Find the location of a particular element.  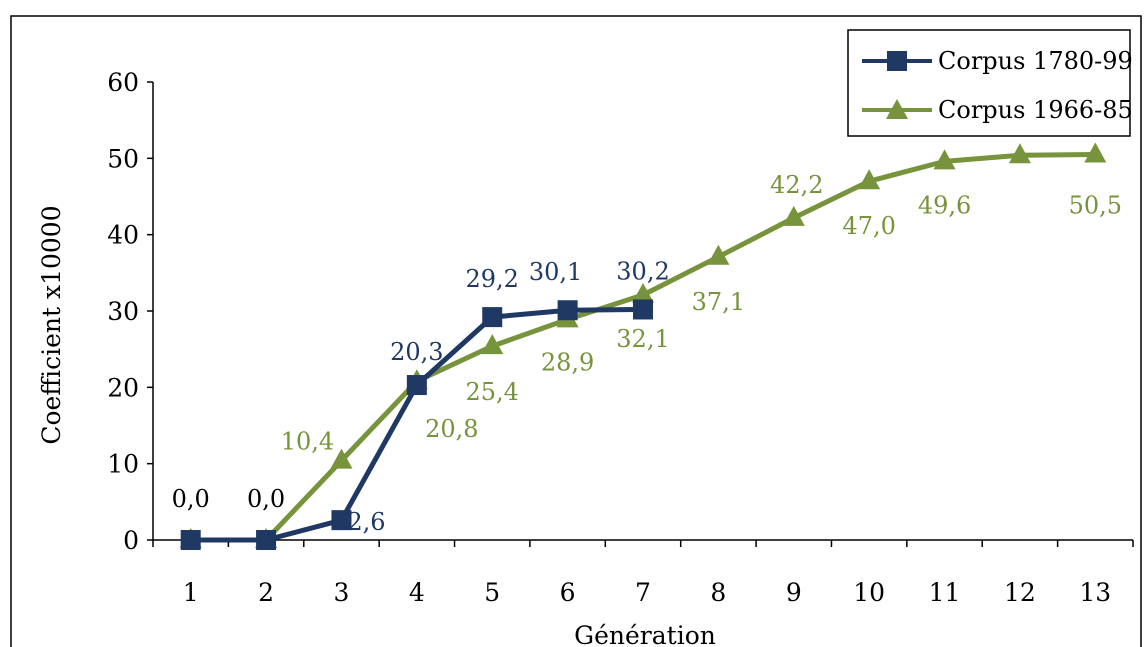

data-label: 37,1 is located at coordinates (718, 302).